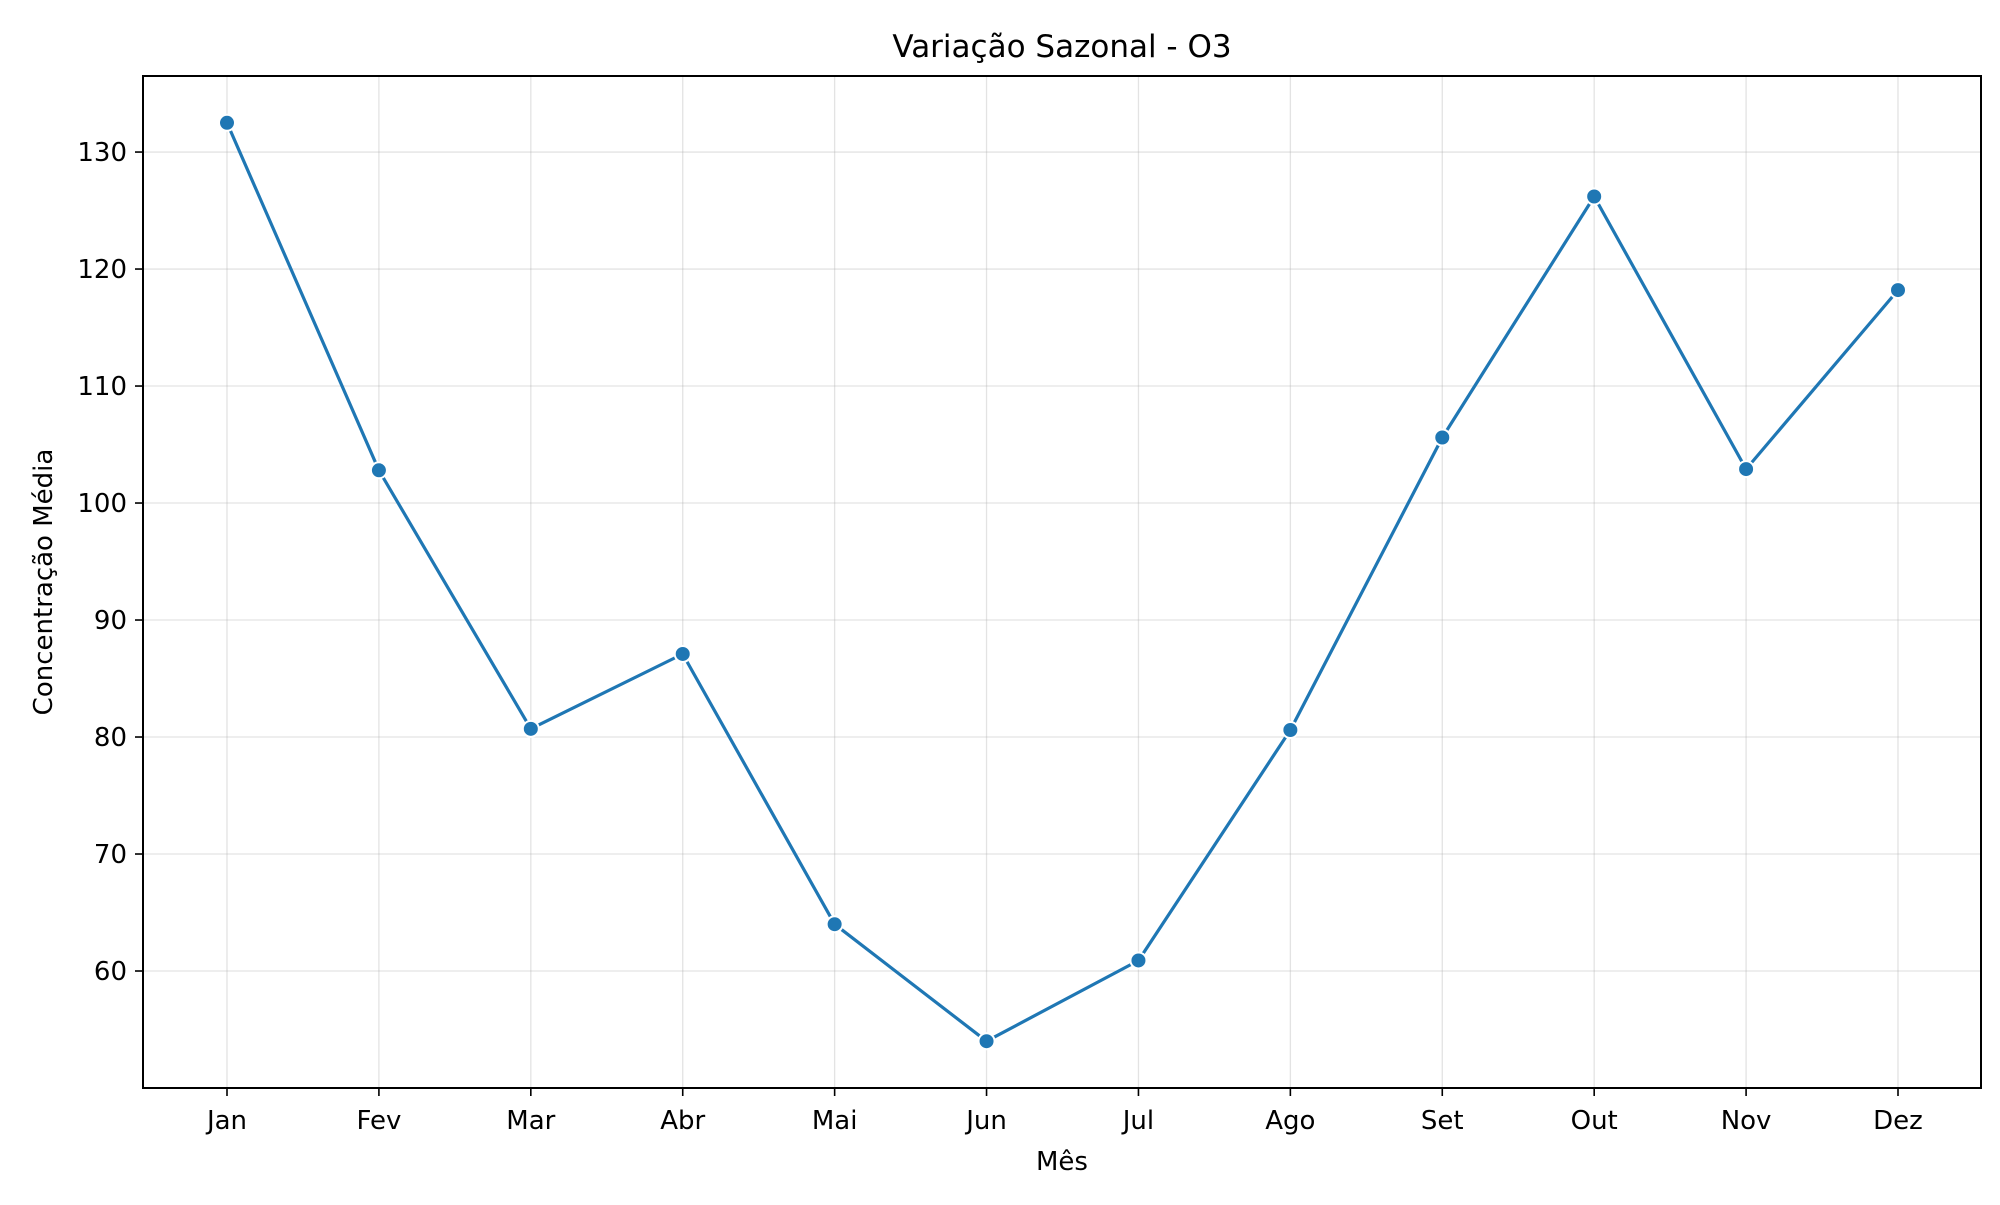 The height and width of the screenshot is (1205, 2000). Describe the element at coordinates (1442, 1121) in the screenshot. I see `x-tick-label: Set` at that location.